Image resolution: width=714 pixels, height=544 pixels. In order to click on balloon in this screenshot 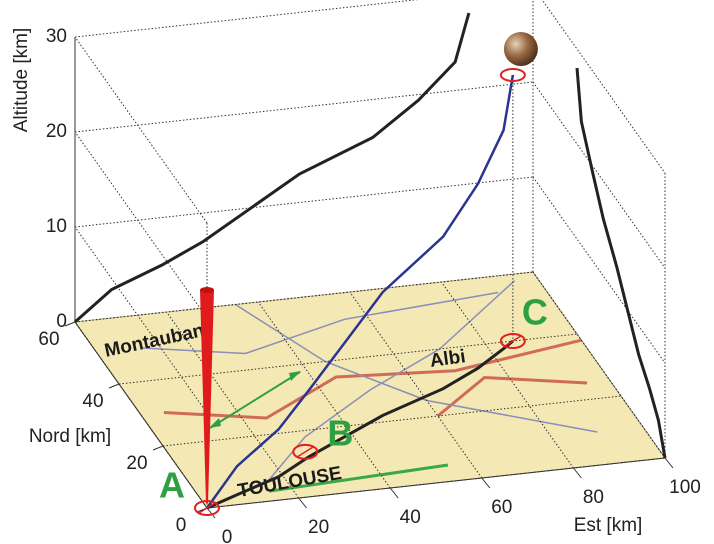, I will do `click(520, 49)`.